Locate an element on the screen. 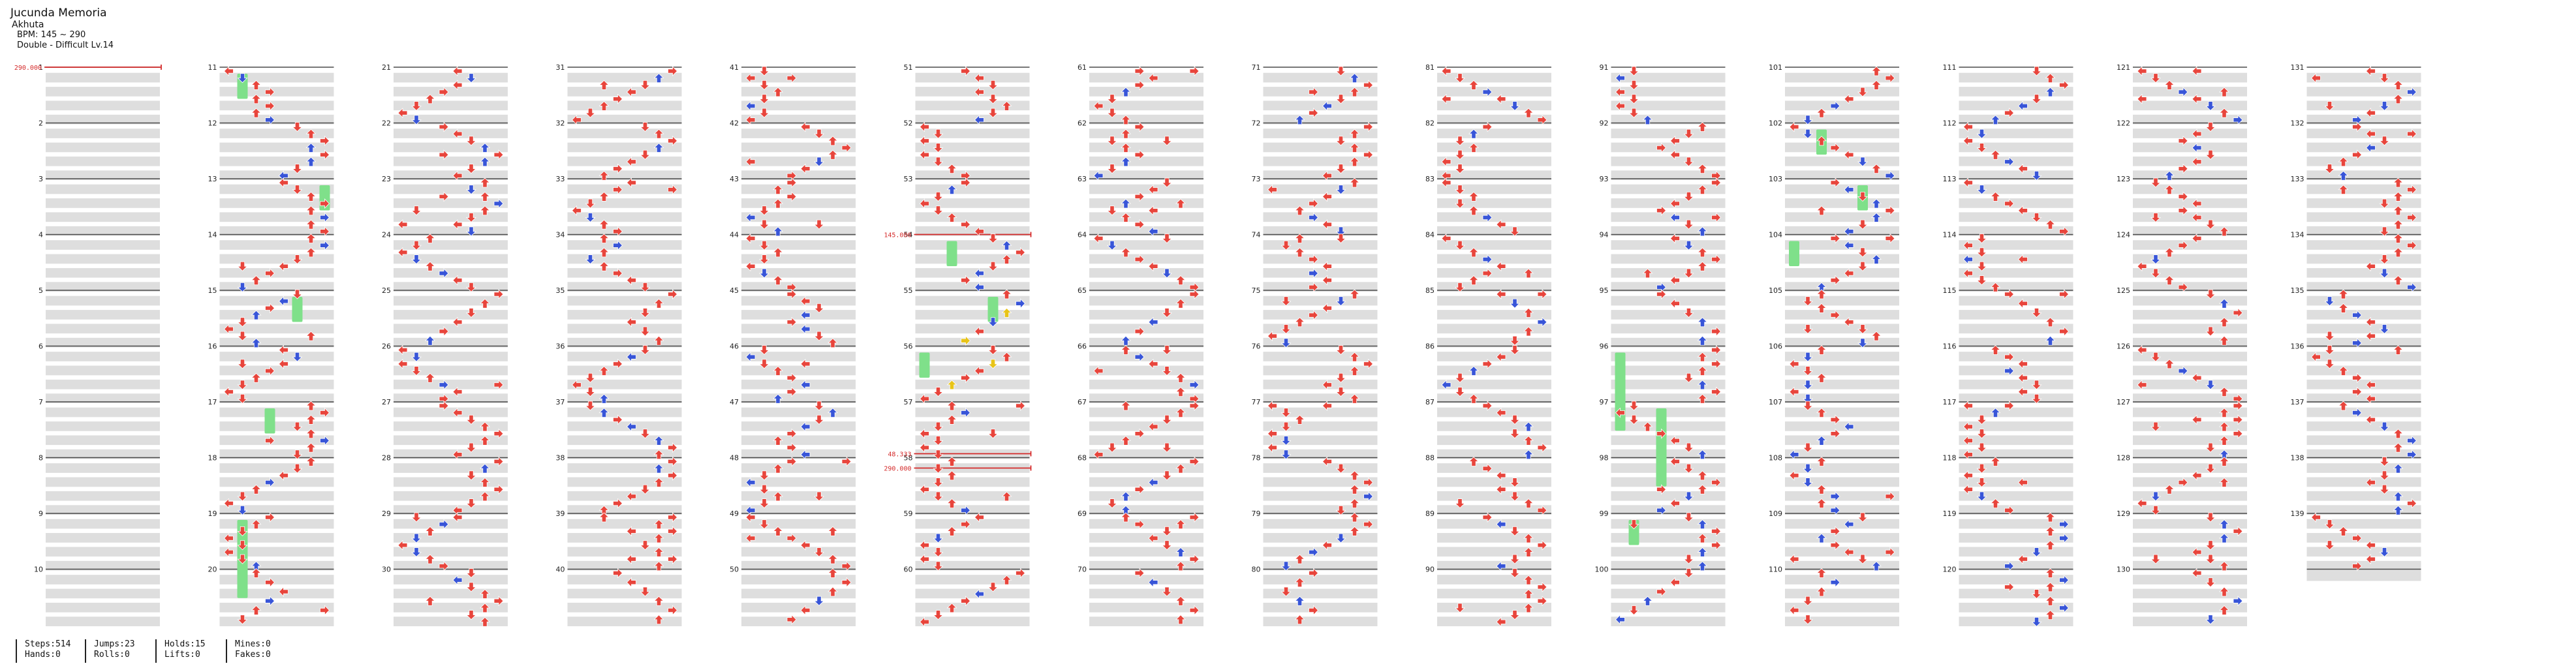  measure: 109 is located at coordinates (1834, 540).